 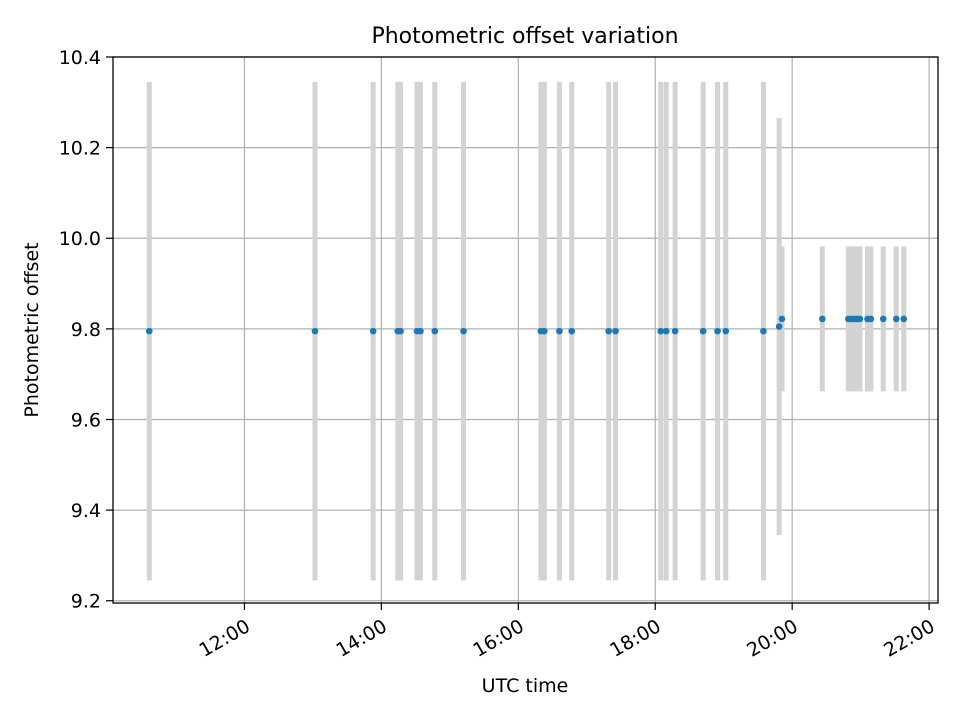 I want to click on y-tick-label: 10.0, so click(x=80, y=239).